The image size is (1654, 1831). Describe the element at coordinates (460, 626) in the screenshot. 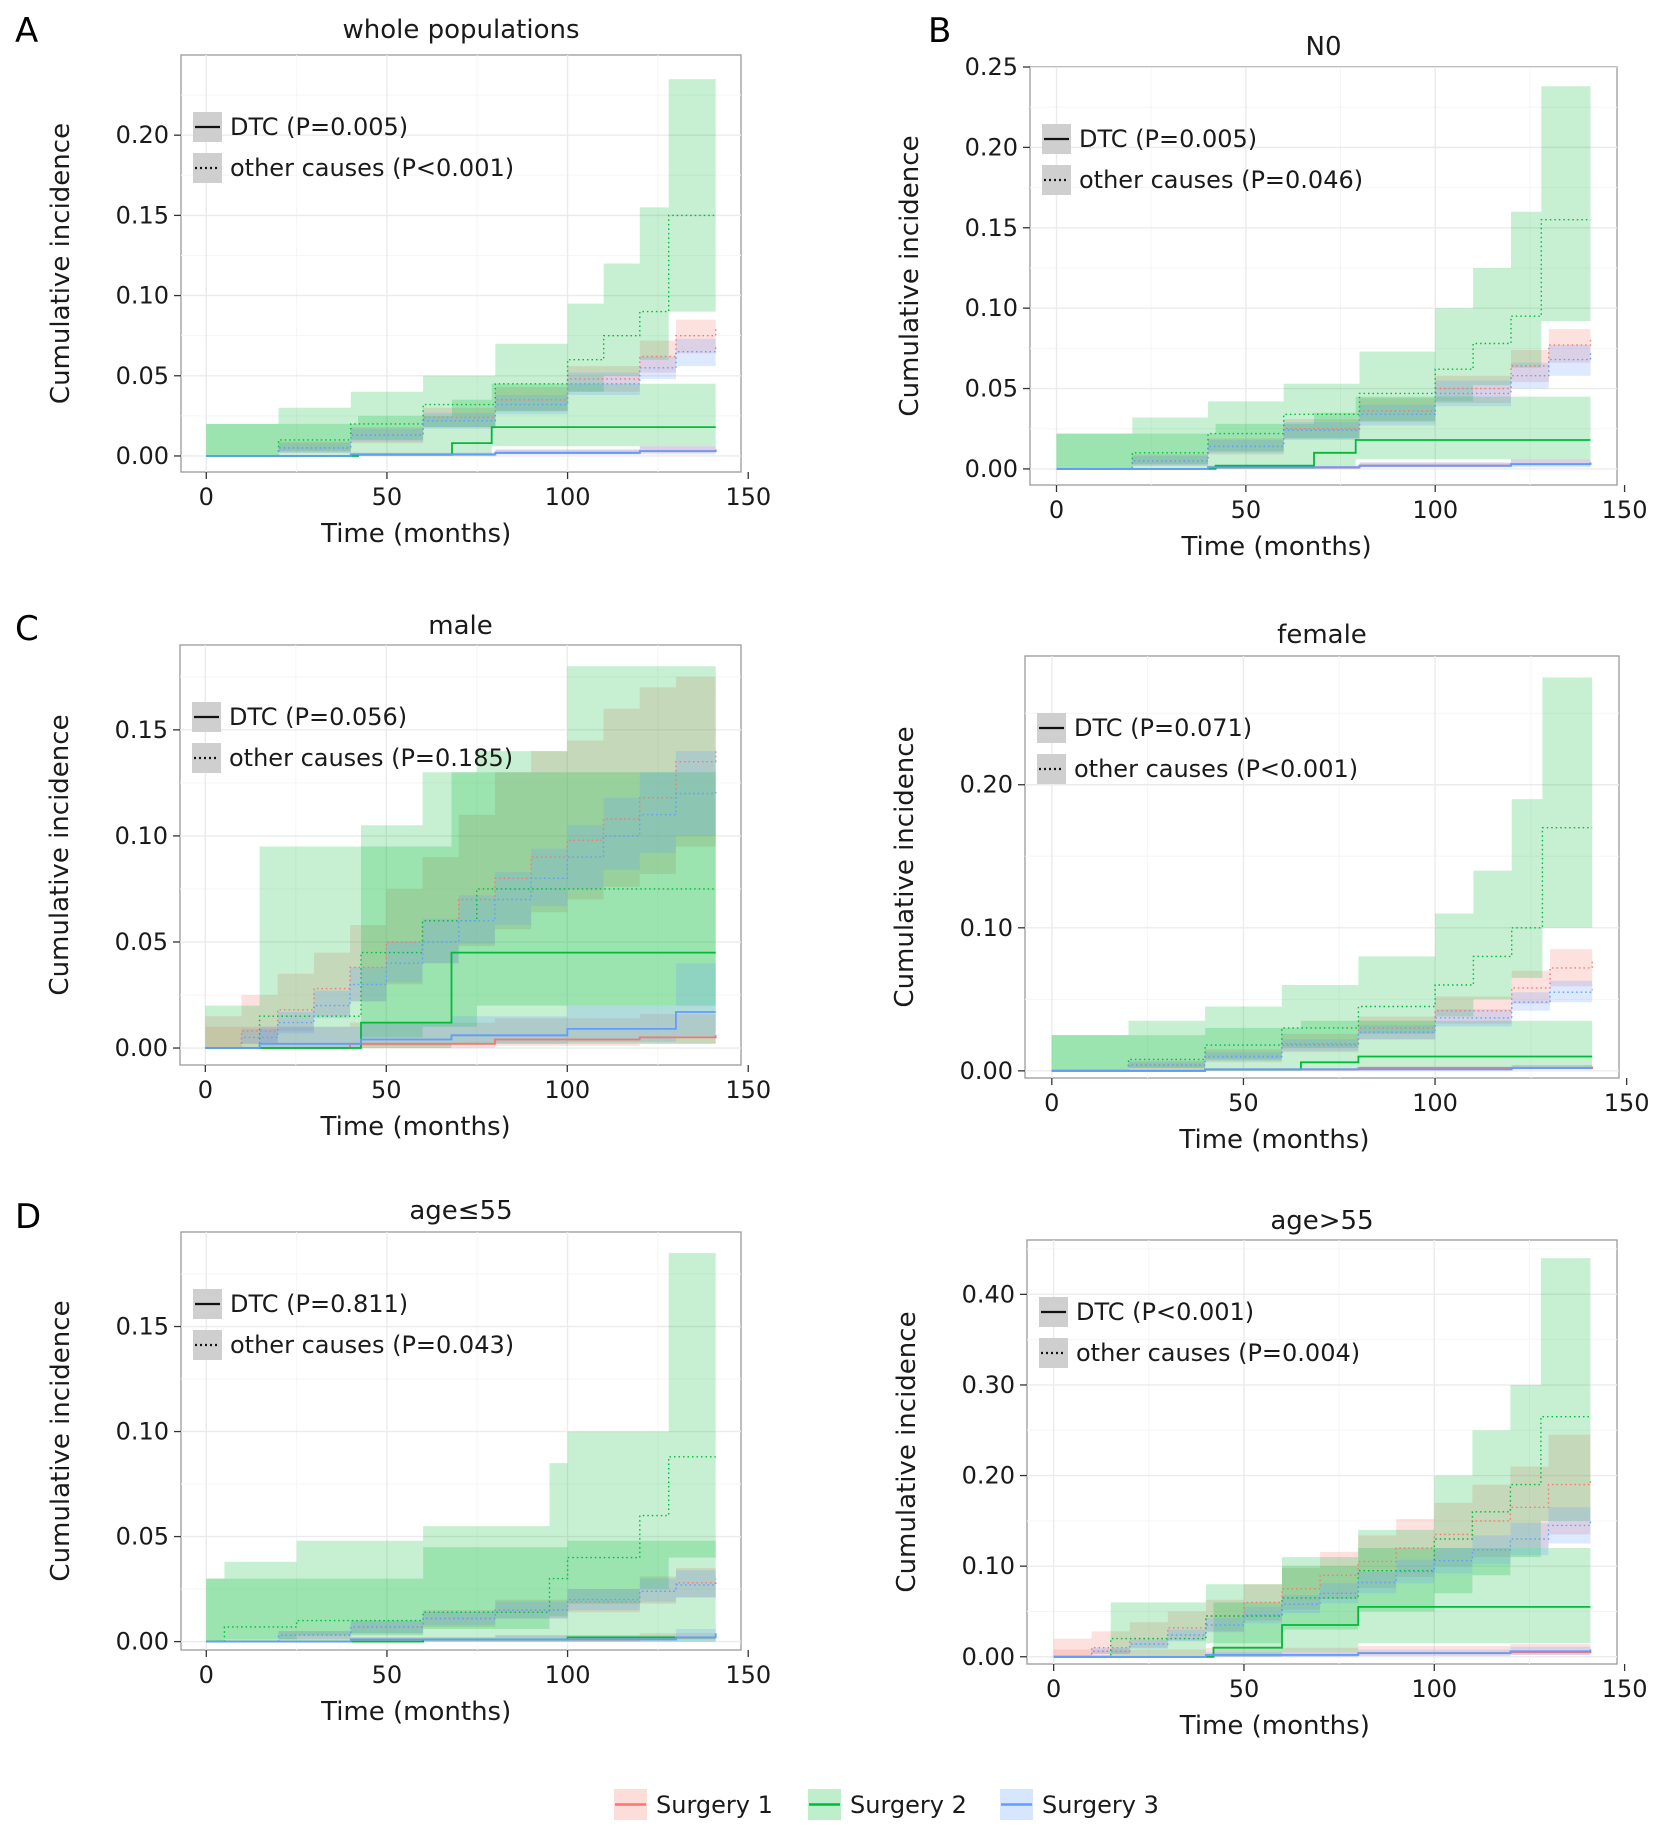

I see `panel-title: male` at that location.